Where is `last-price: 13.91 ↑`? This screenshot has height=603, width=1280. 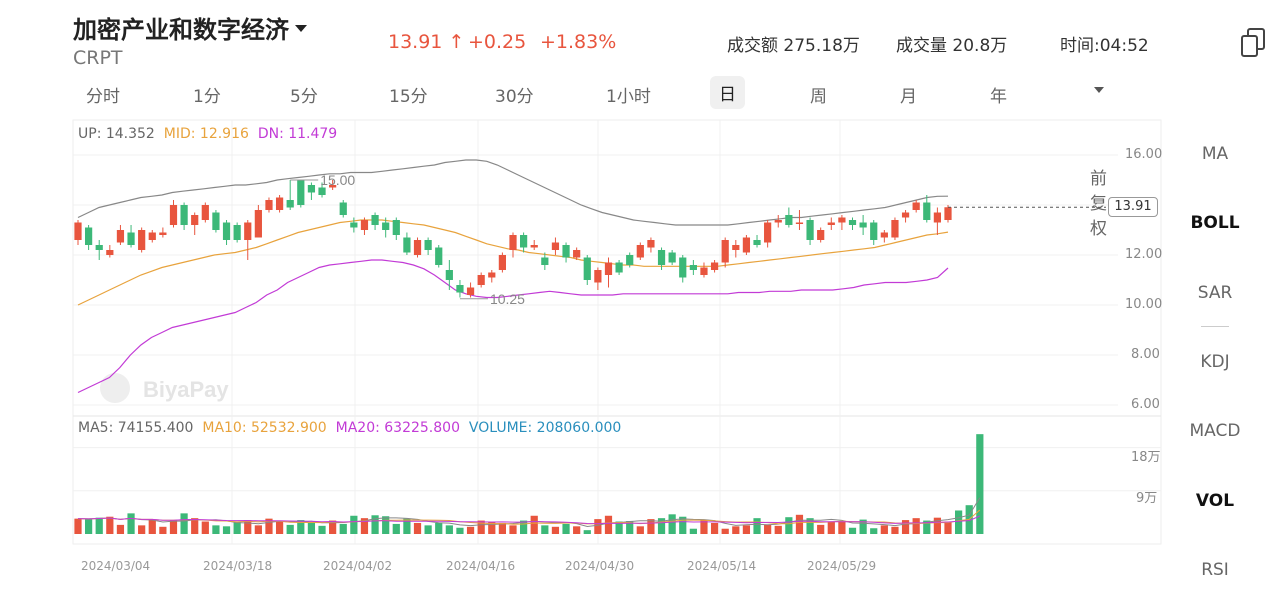
last-price: 13.91 ↑ is located at coordinates (426, 42).